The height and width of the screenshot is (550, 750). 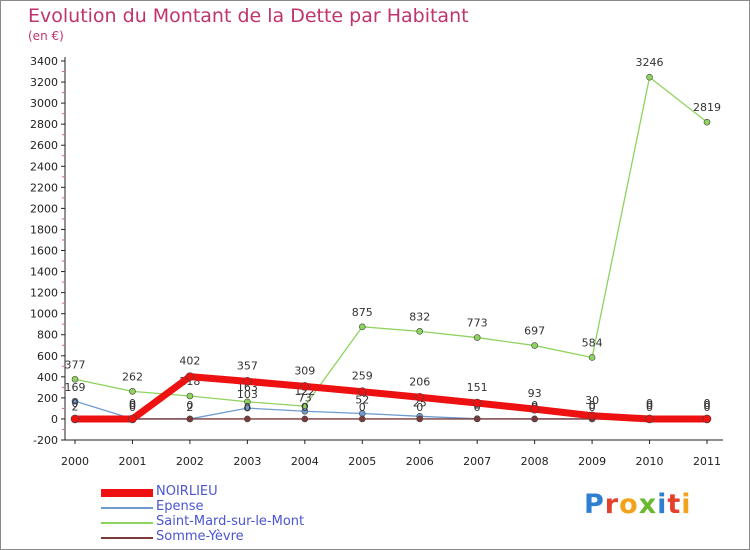 What do you see at coordinates (304, 370) in the screenshot?
I see `data-label-noirlieu: 309` at bounding box center [304, 370].